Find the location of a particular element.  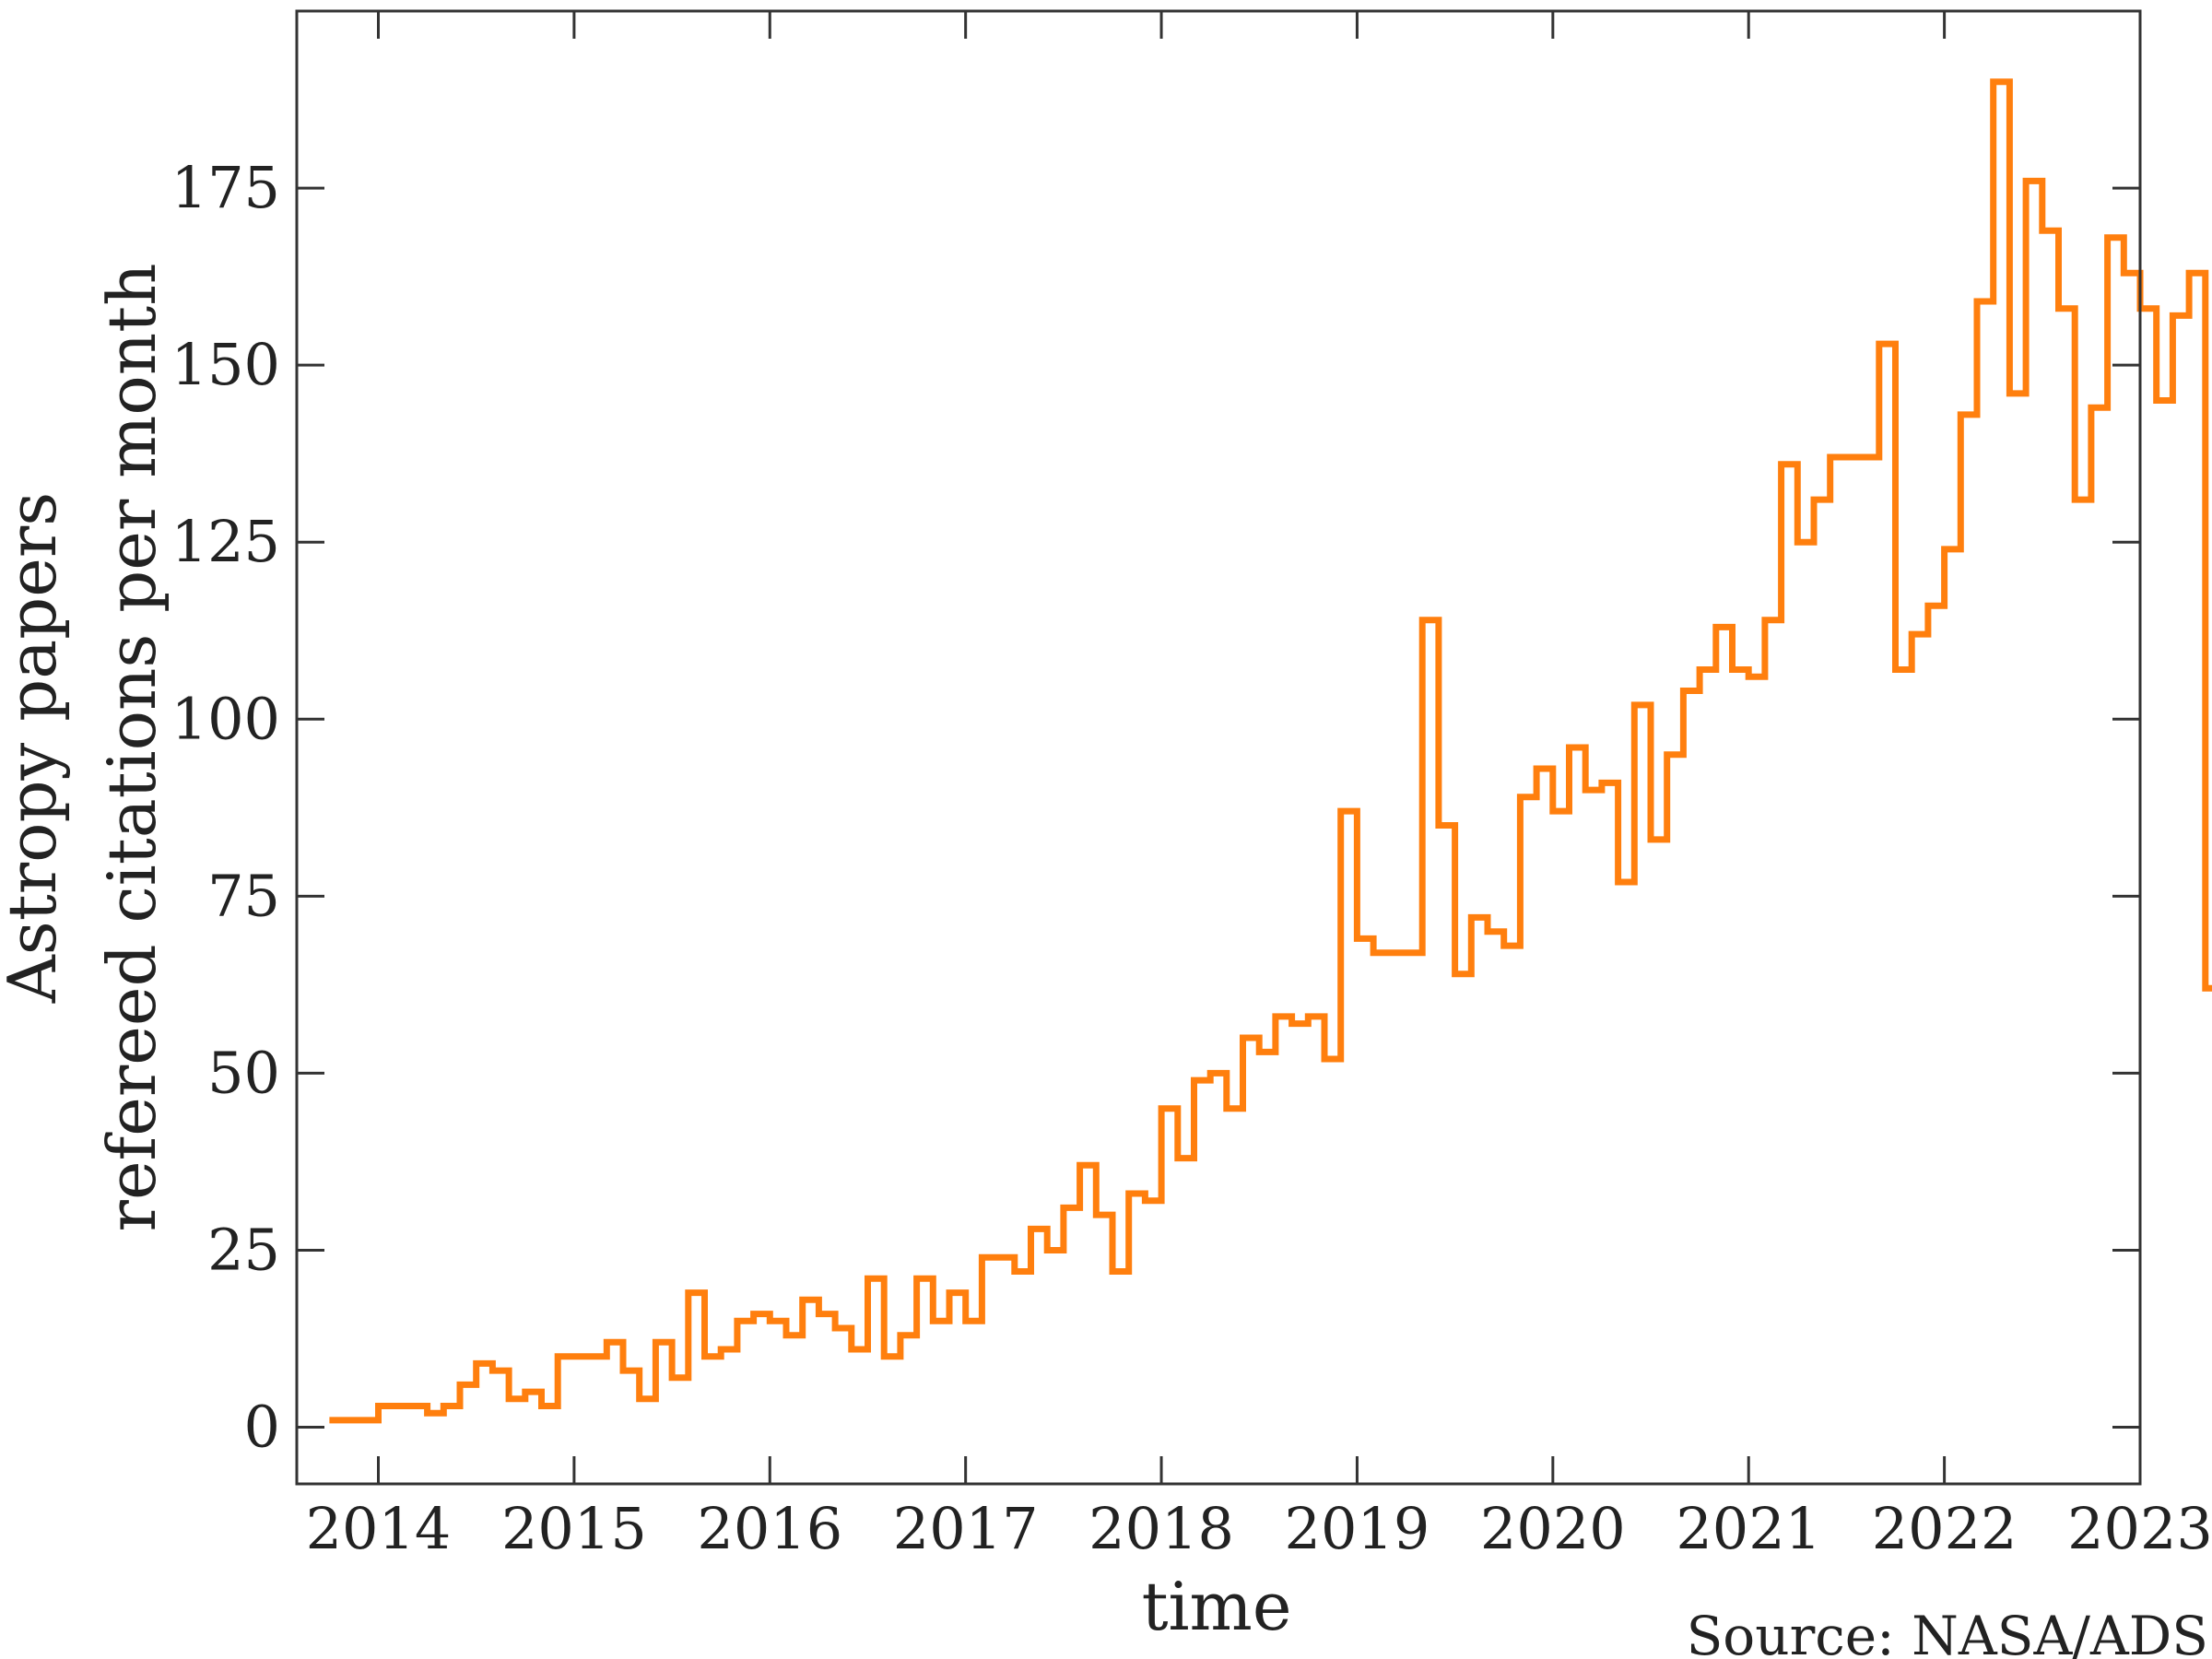

x-tick-label: 2018 is located at coordinates (1161, 1528).